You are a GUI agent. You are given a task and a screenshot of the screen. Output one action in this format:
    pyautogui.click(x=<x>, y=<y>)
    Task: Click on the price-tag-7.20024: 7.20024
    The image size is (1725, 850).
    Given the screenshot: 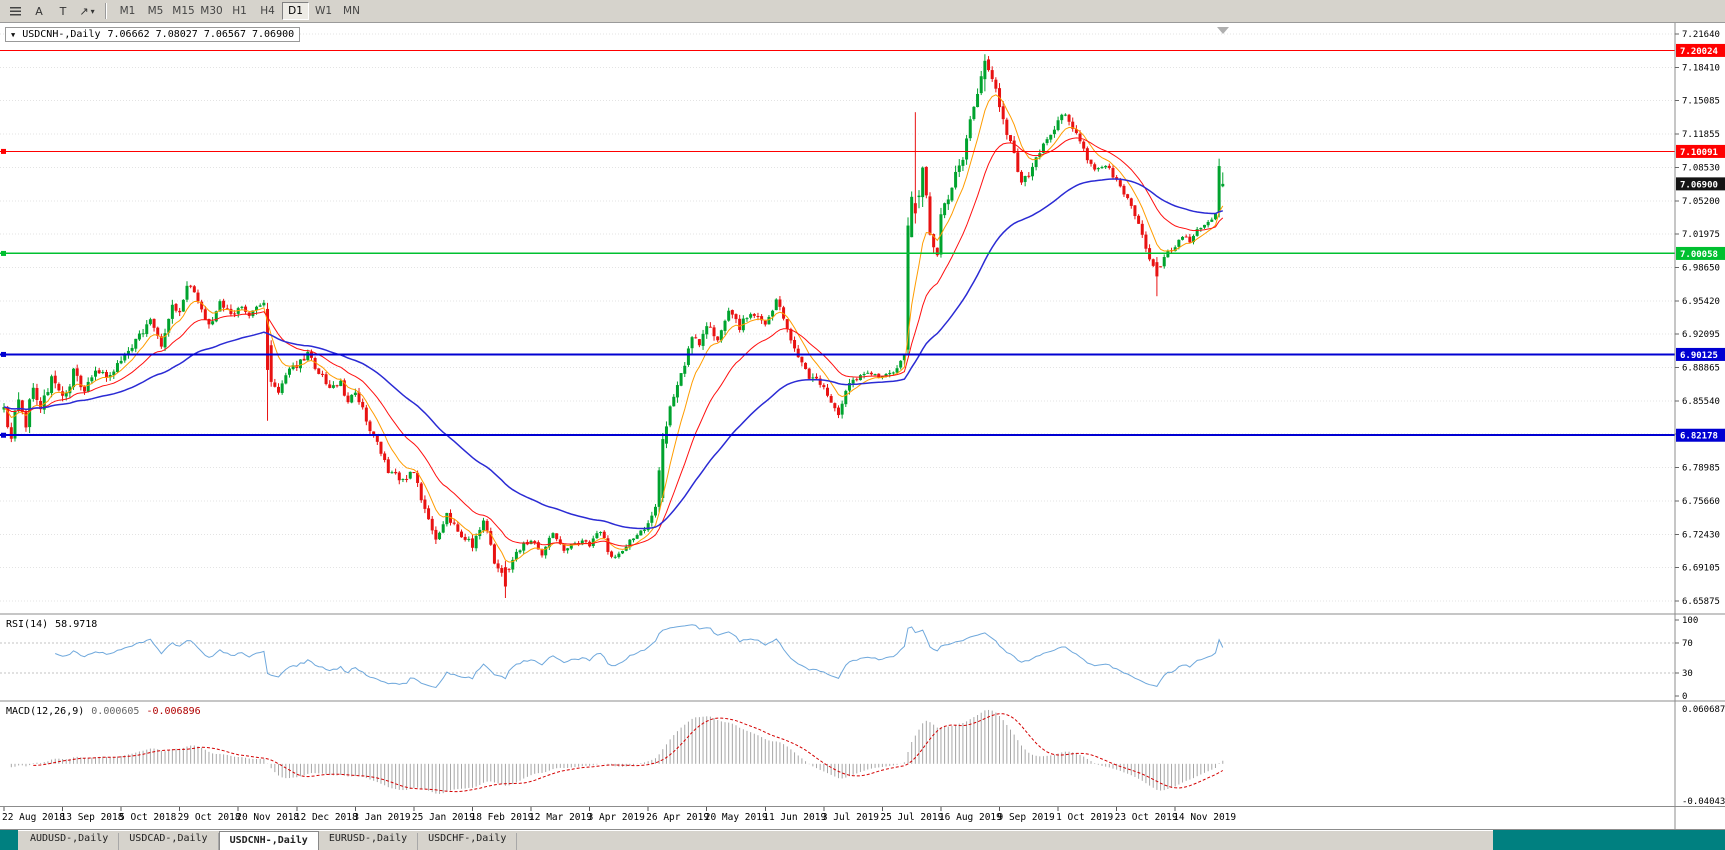 What is the action you would take?
    pyautogui.click(x=1700, y=50)
    